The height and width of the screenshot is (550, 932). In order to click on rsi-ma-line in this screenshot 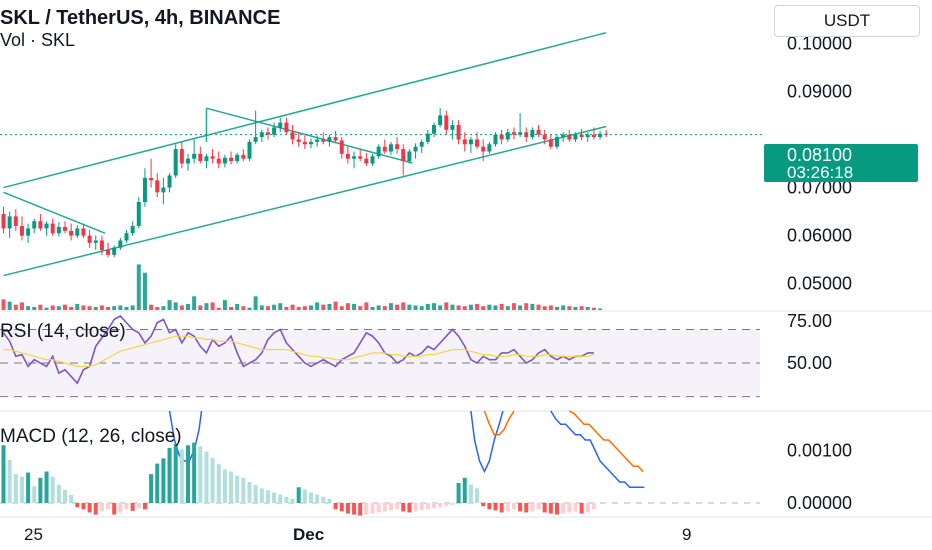, I will do `click(299, 351)`.